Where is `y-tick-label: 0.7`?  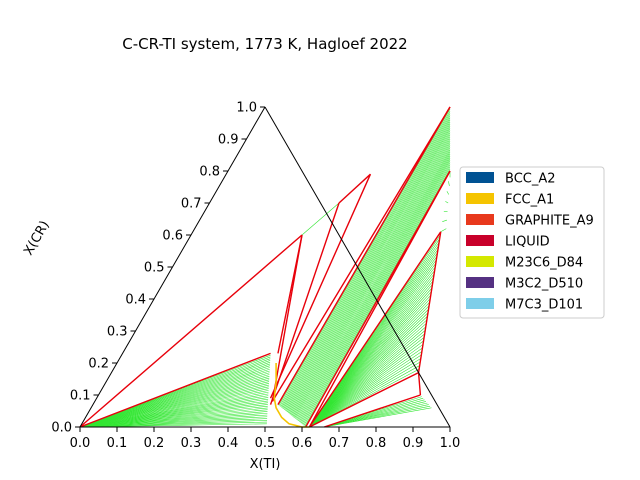 y-tick-label: 0.7 is located at coordinates (191, 204).